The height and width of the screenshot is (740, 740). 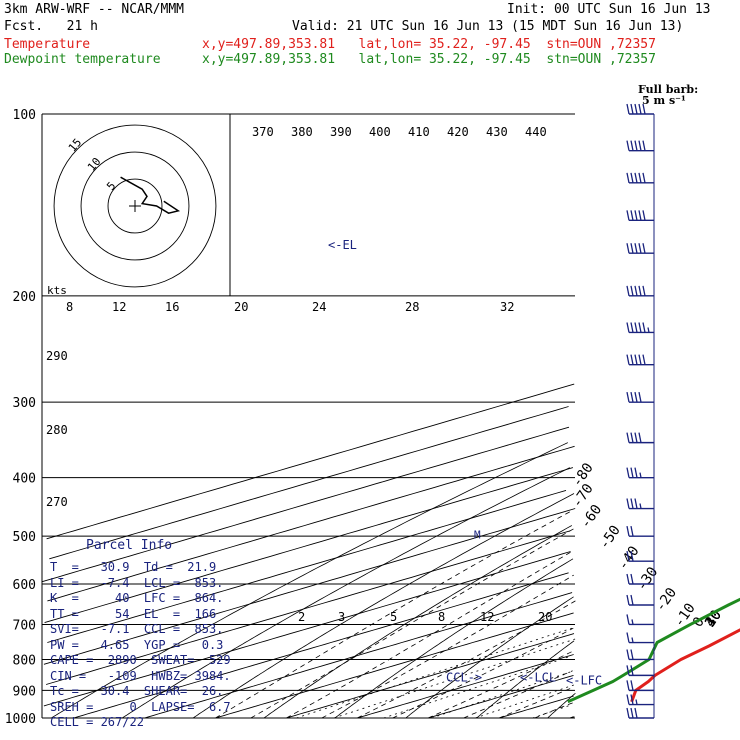 What do you see at coordinates (341, 617) in the screenshot?
I see `mixing-low-label-3: 3` at bounding box center [341, 617].